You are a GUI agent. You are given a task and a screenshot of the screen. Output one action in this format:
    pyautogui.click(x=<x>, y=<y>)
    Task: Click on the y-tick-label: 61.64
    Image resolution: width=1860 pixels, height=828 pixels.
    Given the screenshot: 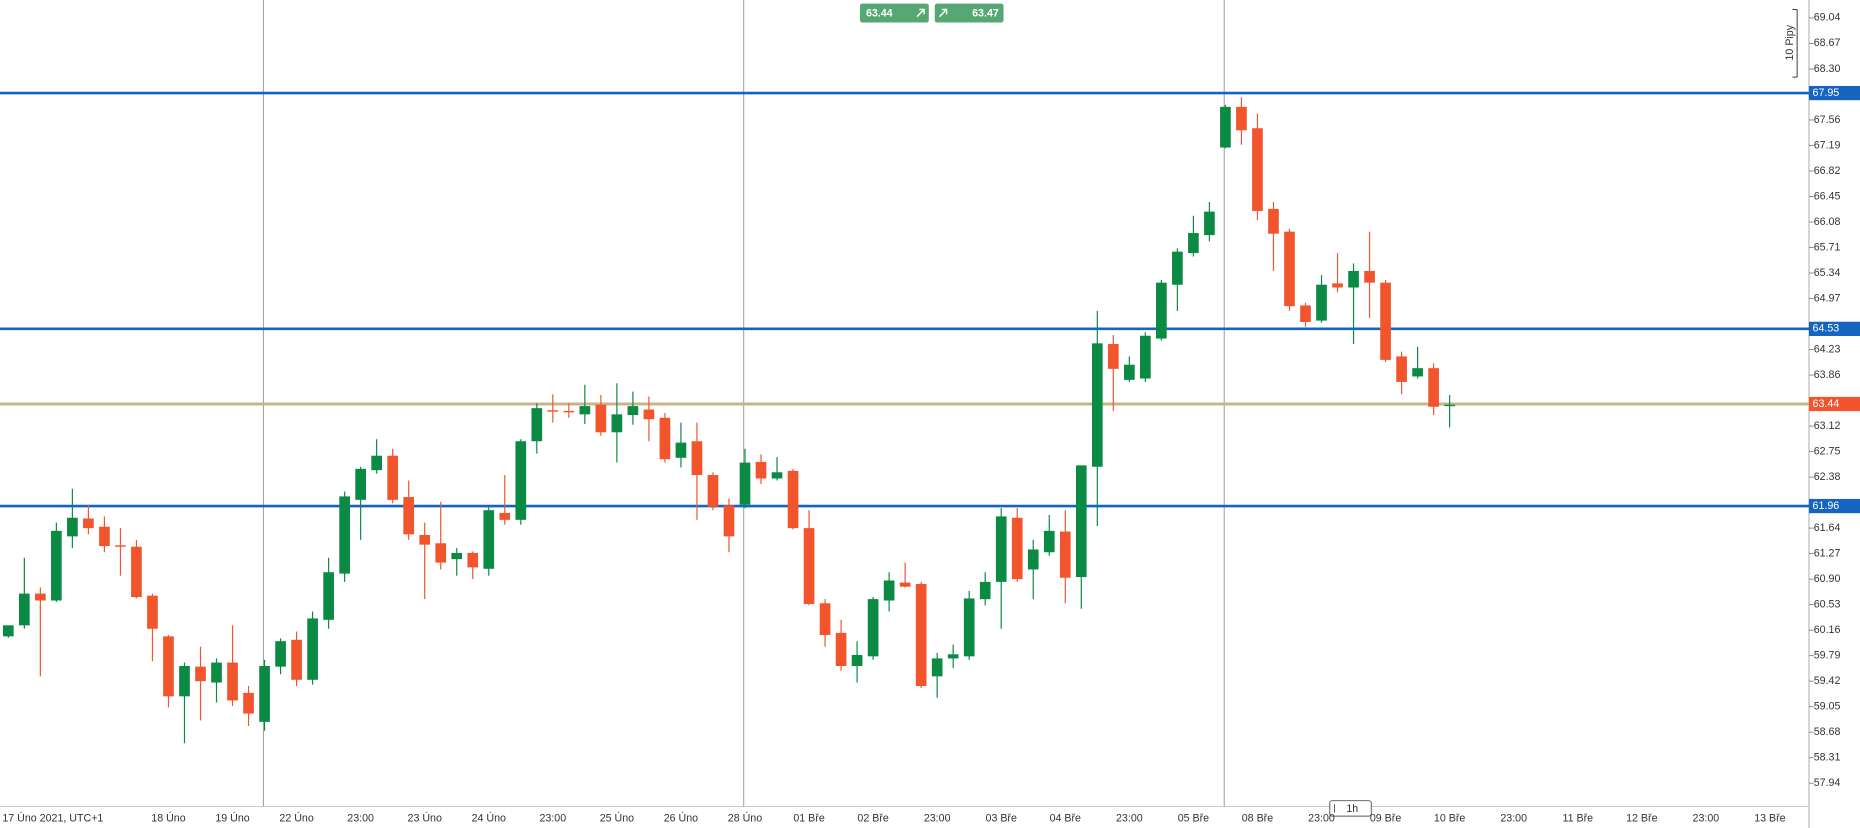 What is the action you would take?
    pyautogui.click(x=1827, y=528)
    